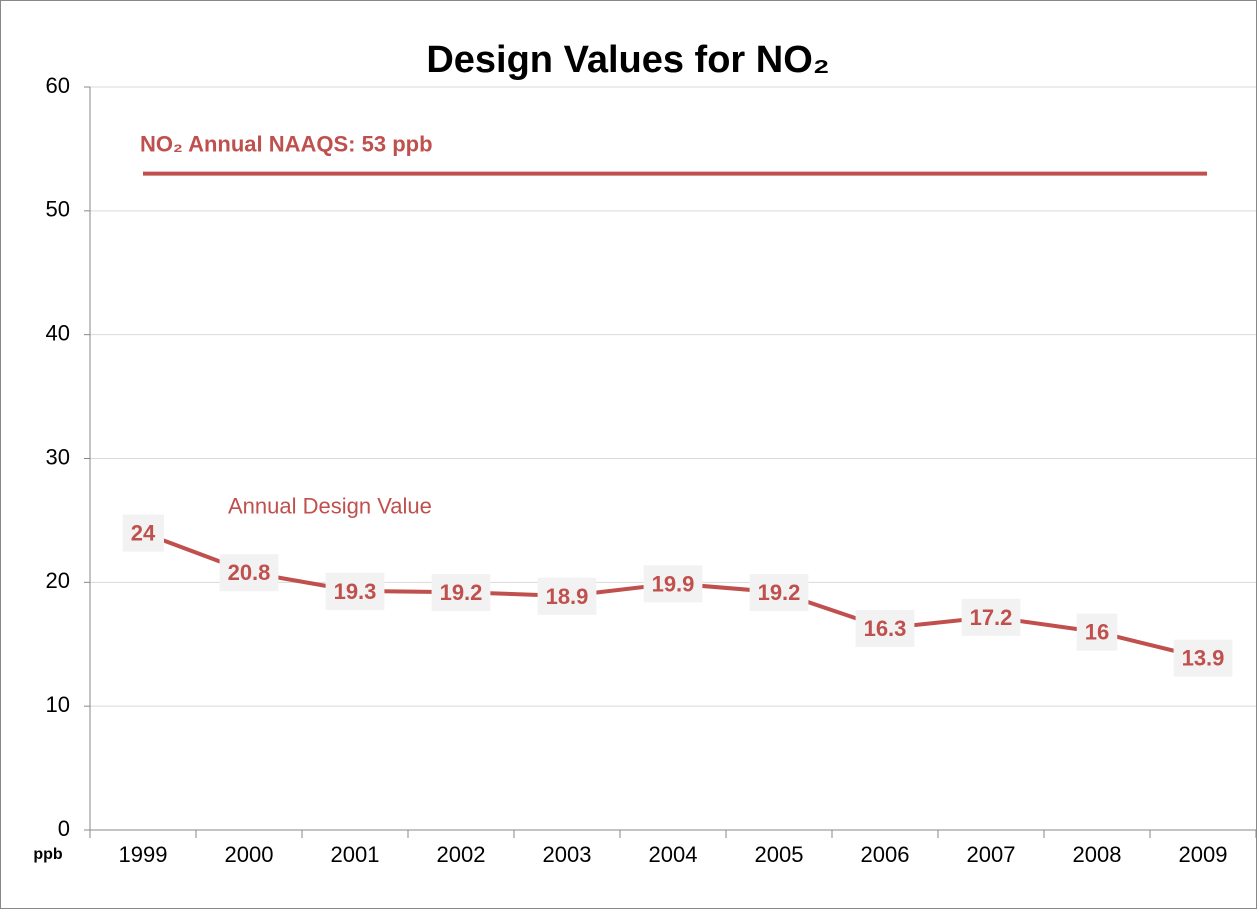 The width and height of the screenshot is (1257, 909). What do you see at coordinates (249, 854) in the screenshot?
I see `x-tick-label: 2000` at bounding box center [249, 854].